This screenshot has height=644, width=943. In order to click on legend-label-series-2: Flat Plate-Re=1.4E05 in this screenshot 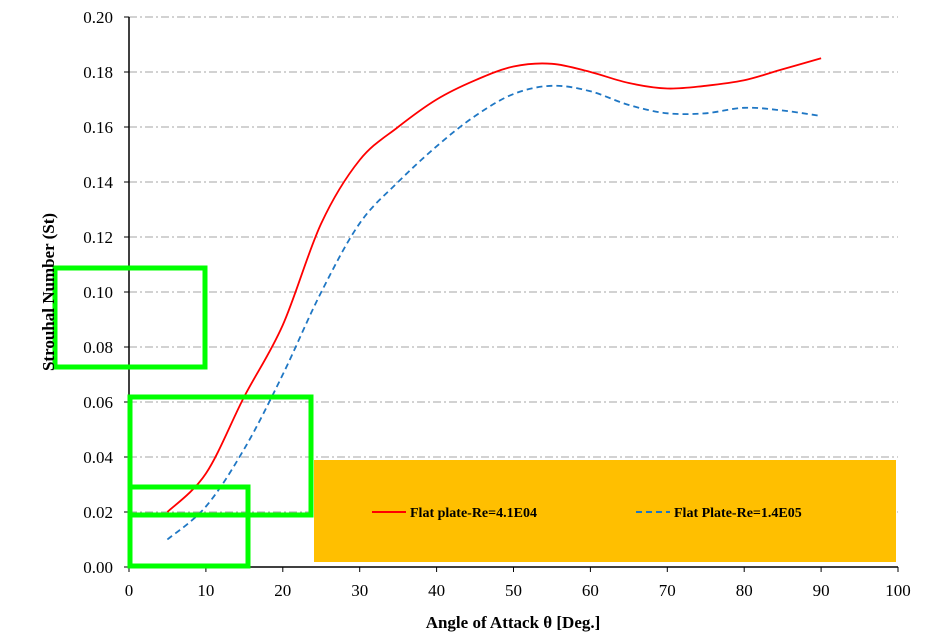, I will do `click(738, 513)`.